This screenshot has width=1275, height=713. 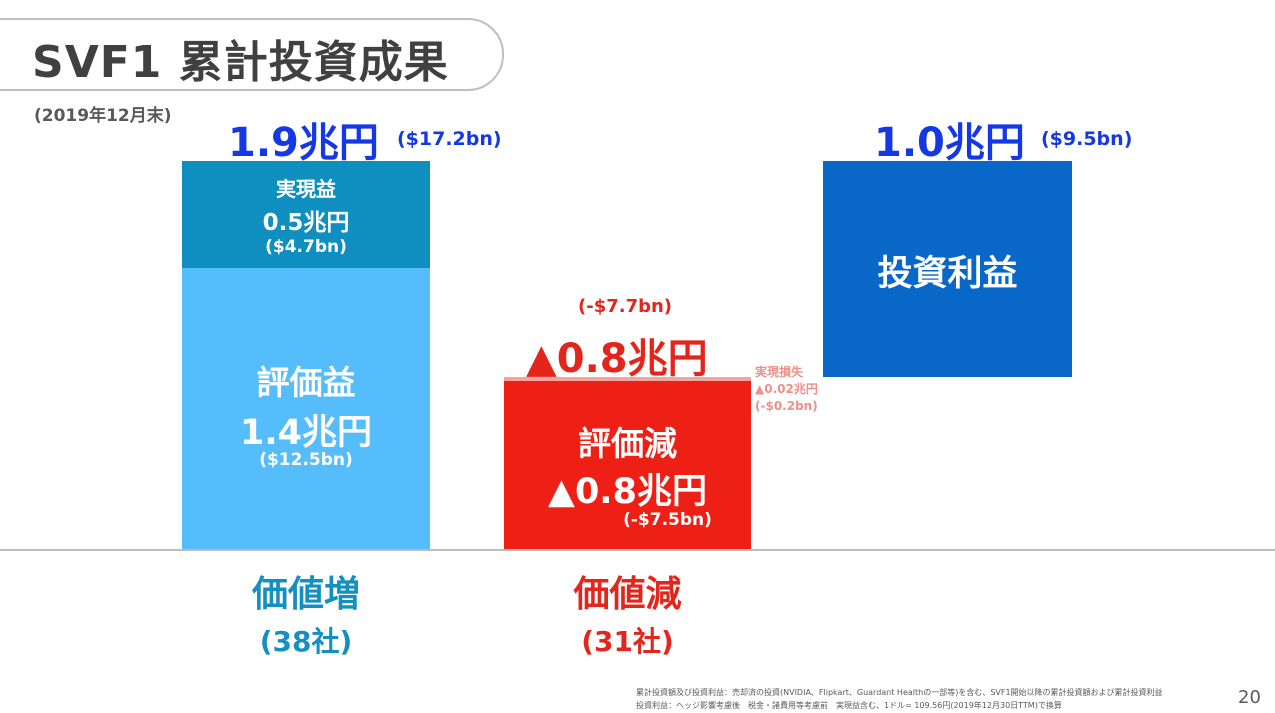 I want to click on realized-gain-label: 実現益, so click(x=306, y=189).